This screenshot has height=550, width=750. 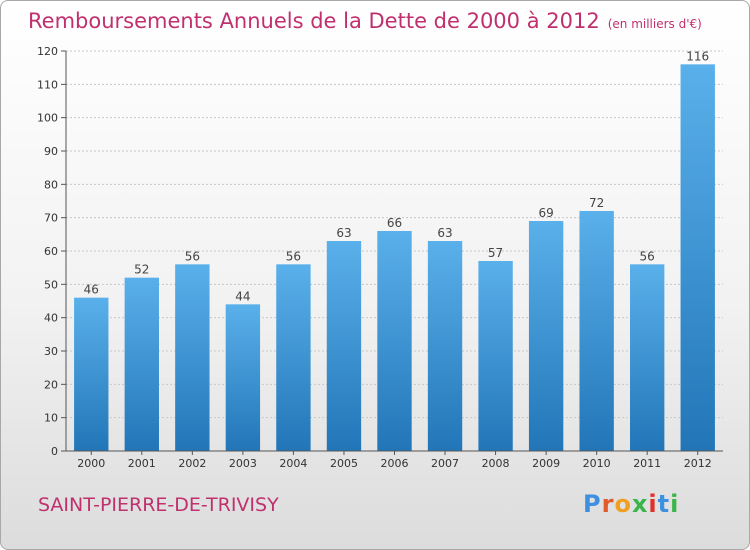 What do you see at coordinates (623, 504) in the screenshot?
I see `logo-letter: o` at bounding box center [623, 504].